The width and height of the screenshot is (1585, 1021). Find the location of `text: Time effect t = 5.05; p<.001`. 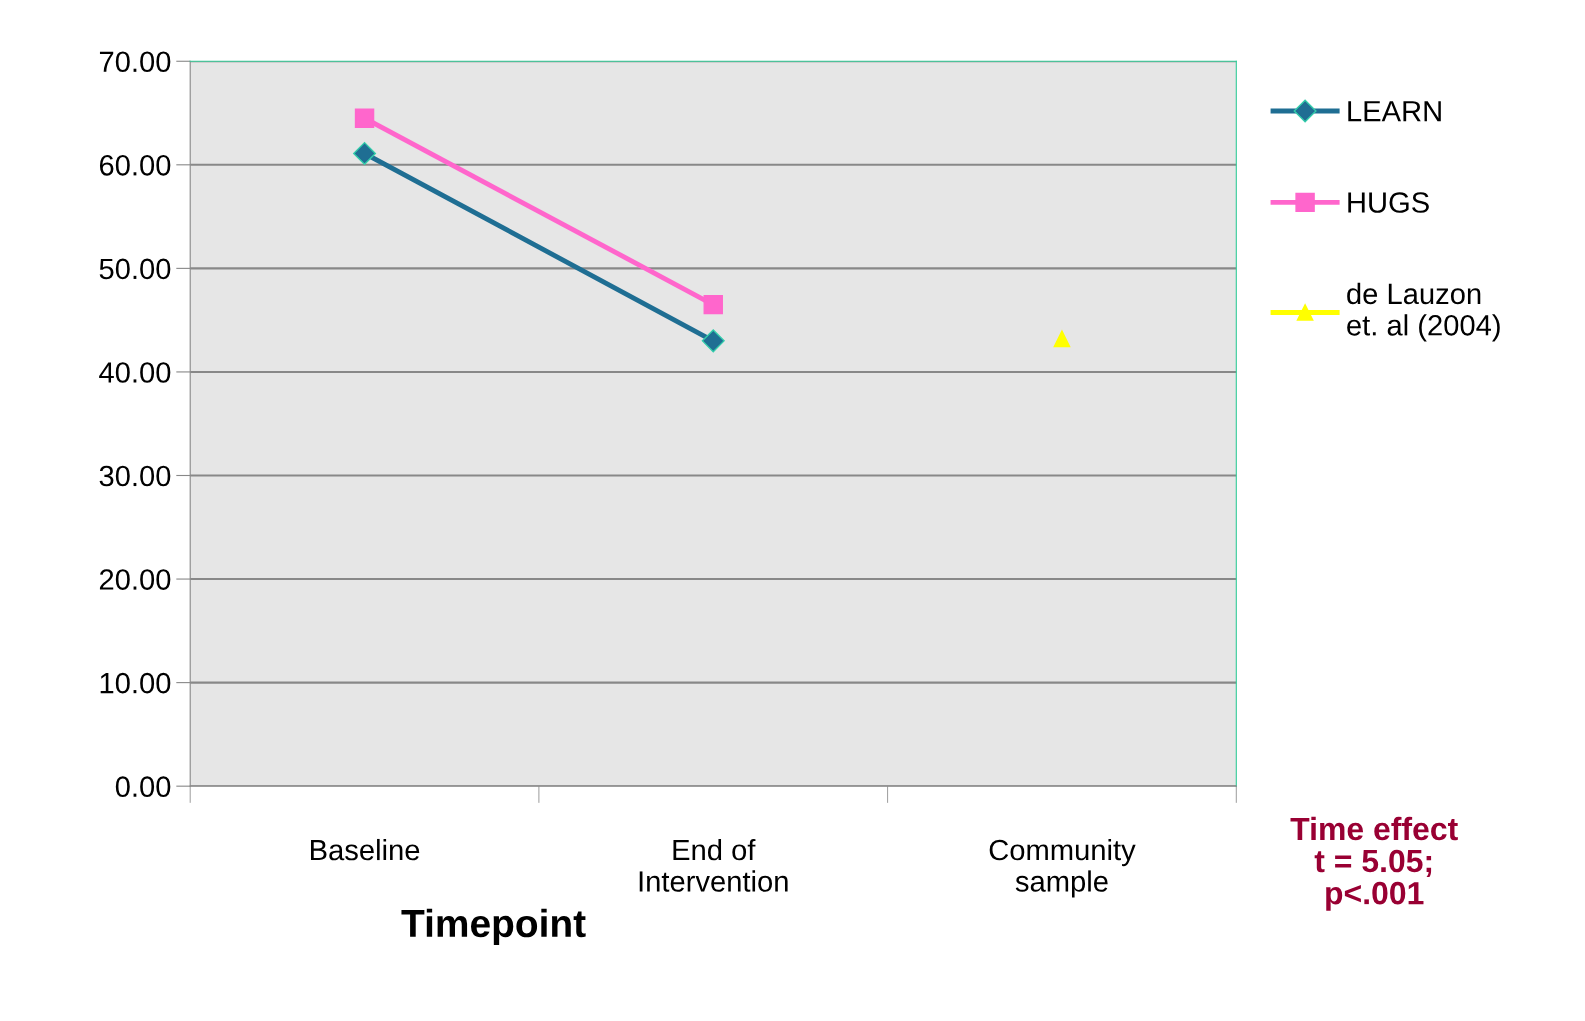

text: Time effect t = 5.05; p<.001 is located at coordinates (1374, 863).